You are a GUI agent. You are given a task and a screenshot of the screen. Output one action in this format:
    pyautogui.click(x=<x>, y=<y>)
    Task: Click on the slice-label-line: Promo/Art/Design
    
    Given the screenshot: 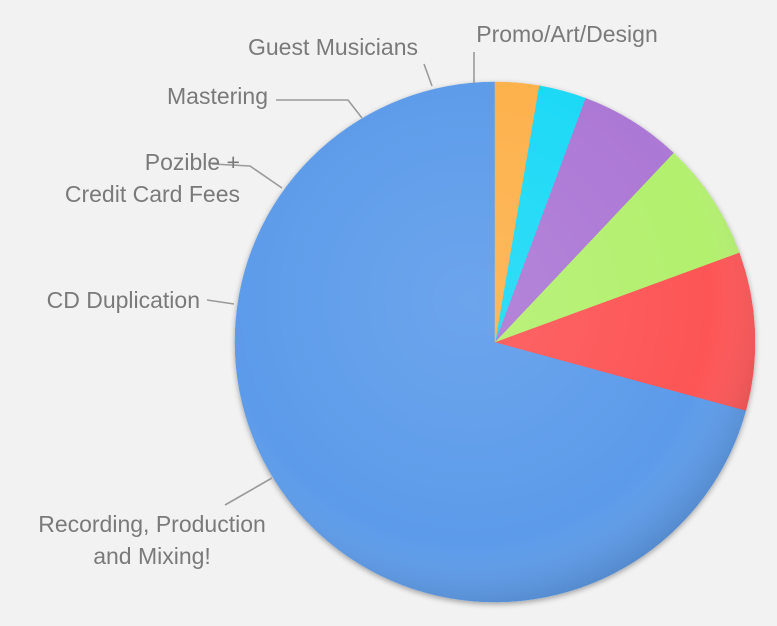 What is the action you would take?
    pyautogui.click(x=567, y=34)
    